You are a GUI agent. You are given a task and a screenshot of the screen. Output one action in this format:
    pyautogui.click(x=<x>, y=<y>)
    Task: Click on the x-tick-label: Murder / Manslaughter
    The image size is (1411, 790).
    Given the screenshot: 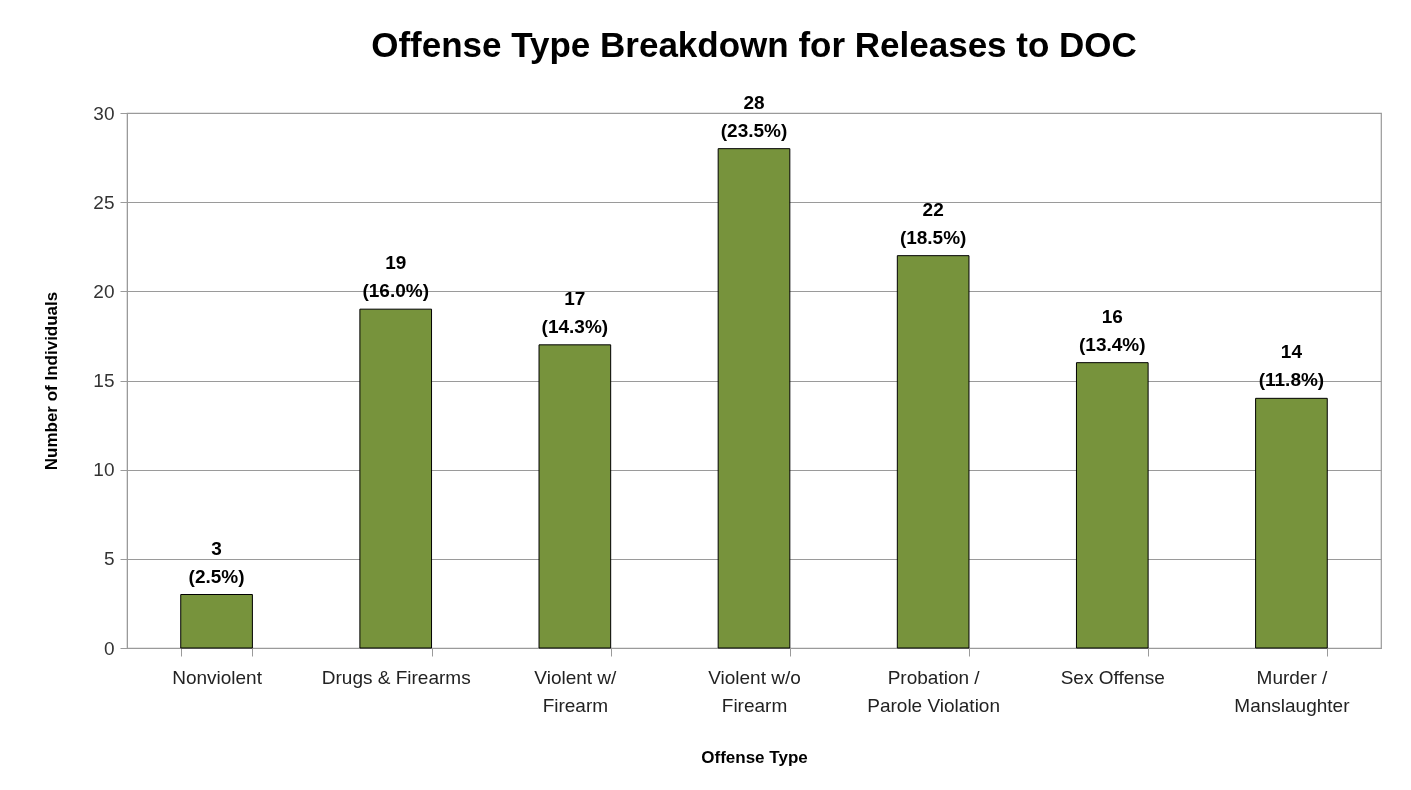 What is the action you would take?
    pyautogui.click(x=1292, y=691)
    